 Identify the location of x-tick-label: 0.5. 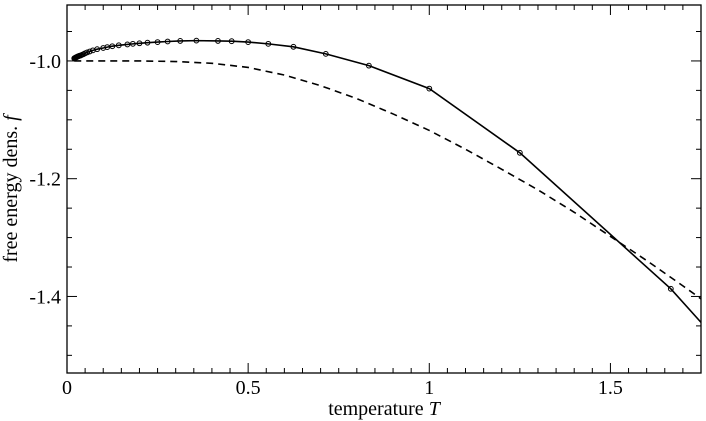
(248, 388).